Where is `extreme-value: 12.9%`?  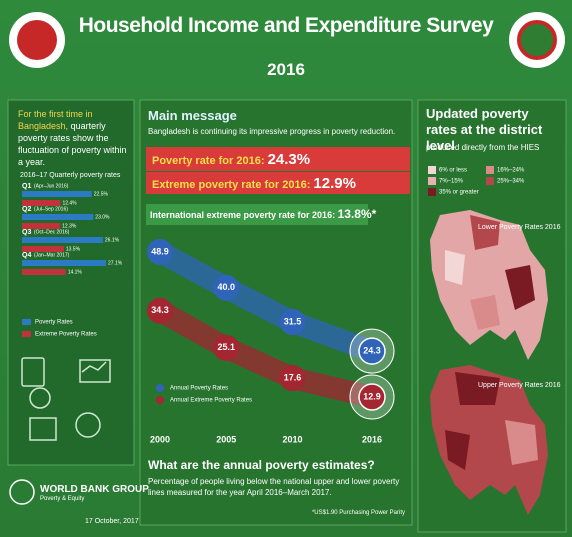
extreme-value: 12.9% is located at coordinates (334, 183).